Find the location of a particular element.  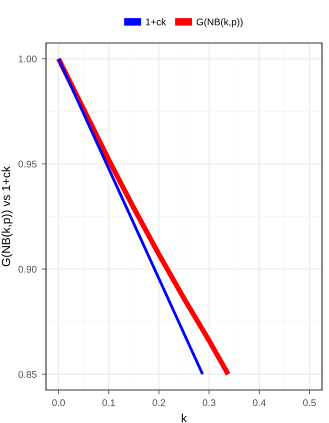

x-axis-title: k is located at coordinates (184, 418).